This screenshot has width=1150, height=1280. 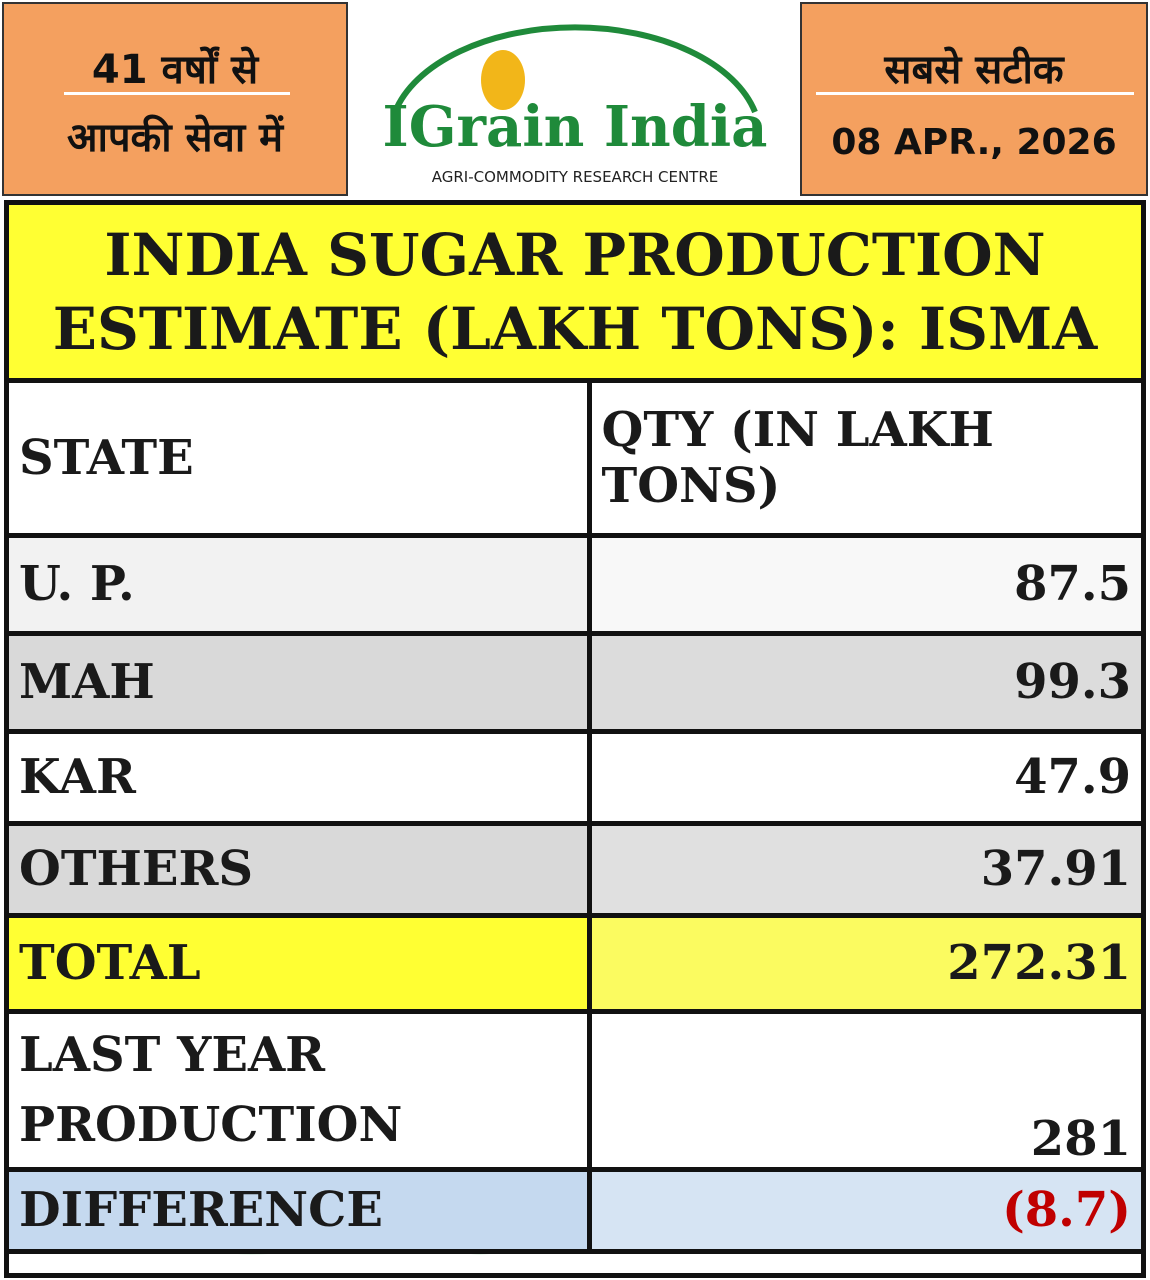 I want to click on qty-cell: 272.31, so click(x=863, y=963).